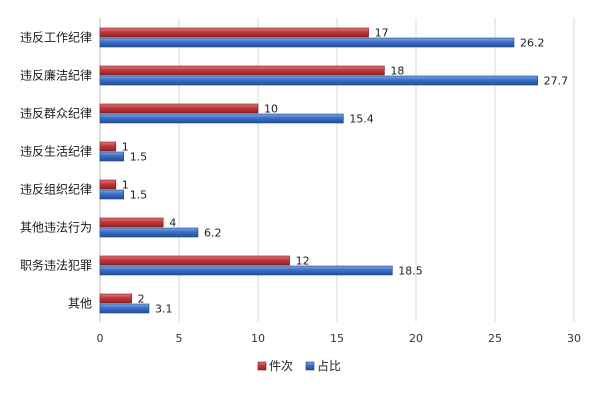 Image resolution: width=600 pixels, height=404 pixels. I want to click on x-tick-label: 0, so click(100, 338).